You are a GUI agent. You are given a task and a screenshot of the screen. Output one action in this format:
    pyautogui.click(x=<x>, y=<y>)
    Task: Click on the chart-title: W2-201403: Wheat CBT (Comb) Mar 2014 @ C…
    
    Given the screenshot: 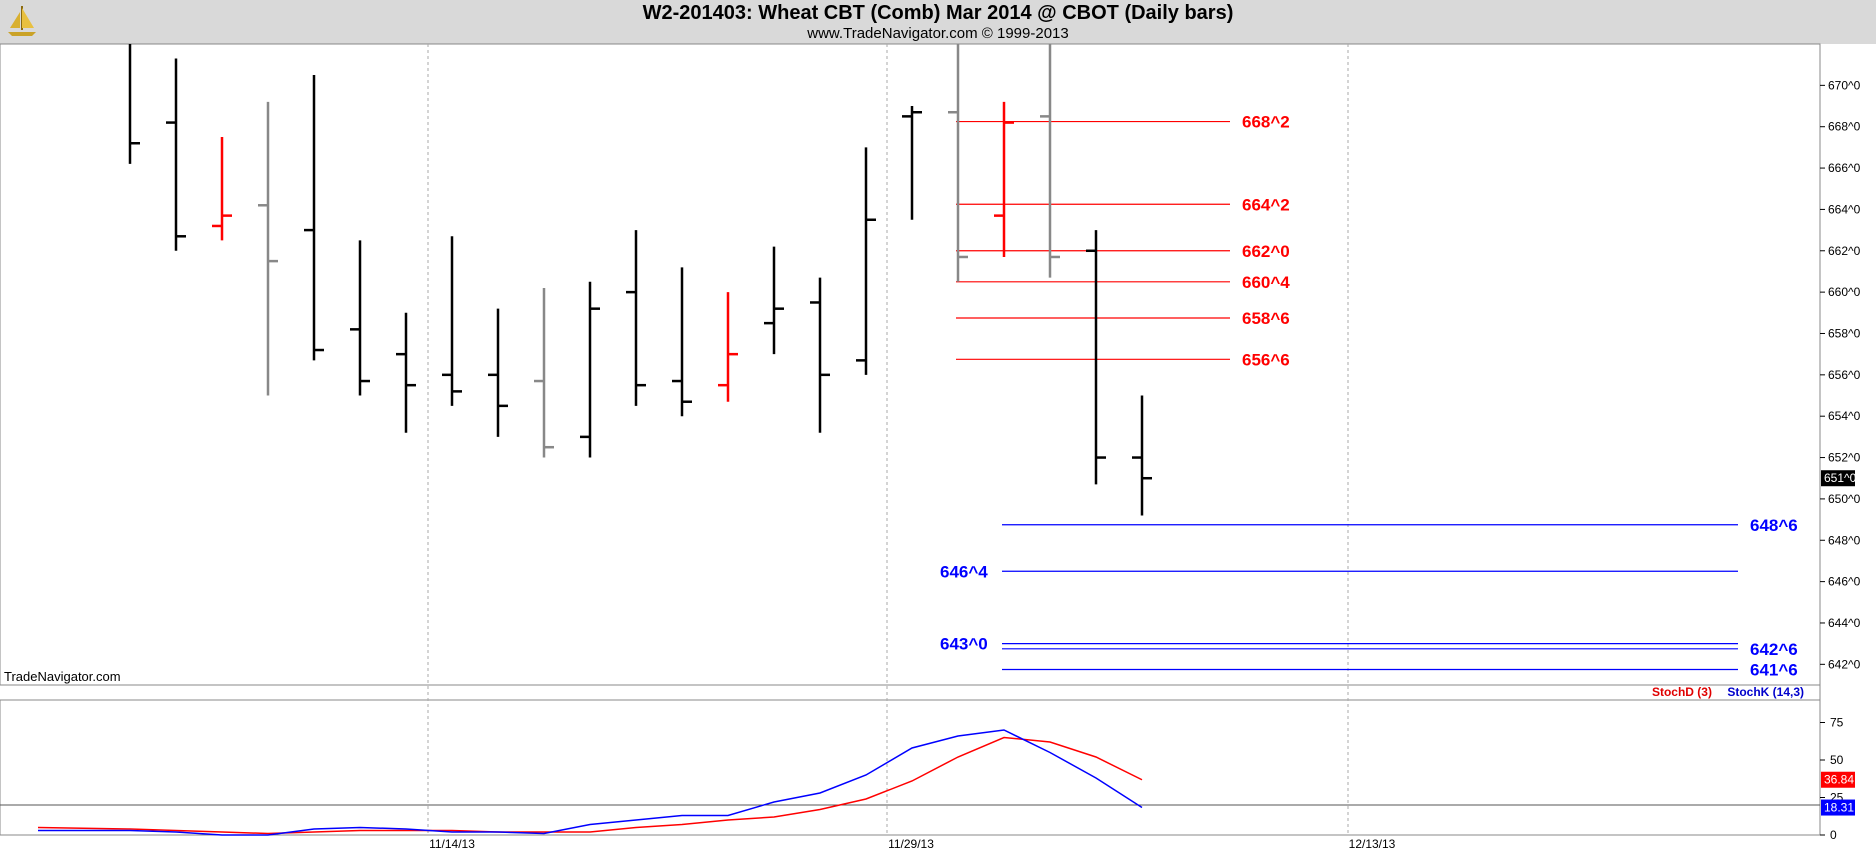 What is the action you would take?
    pyautogui.click(x=938, y=13)
    